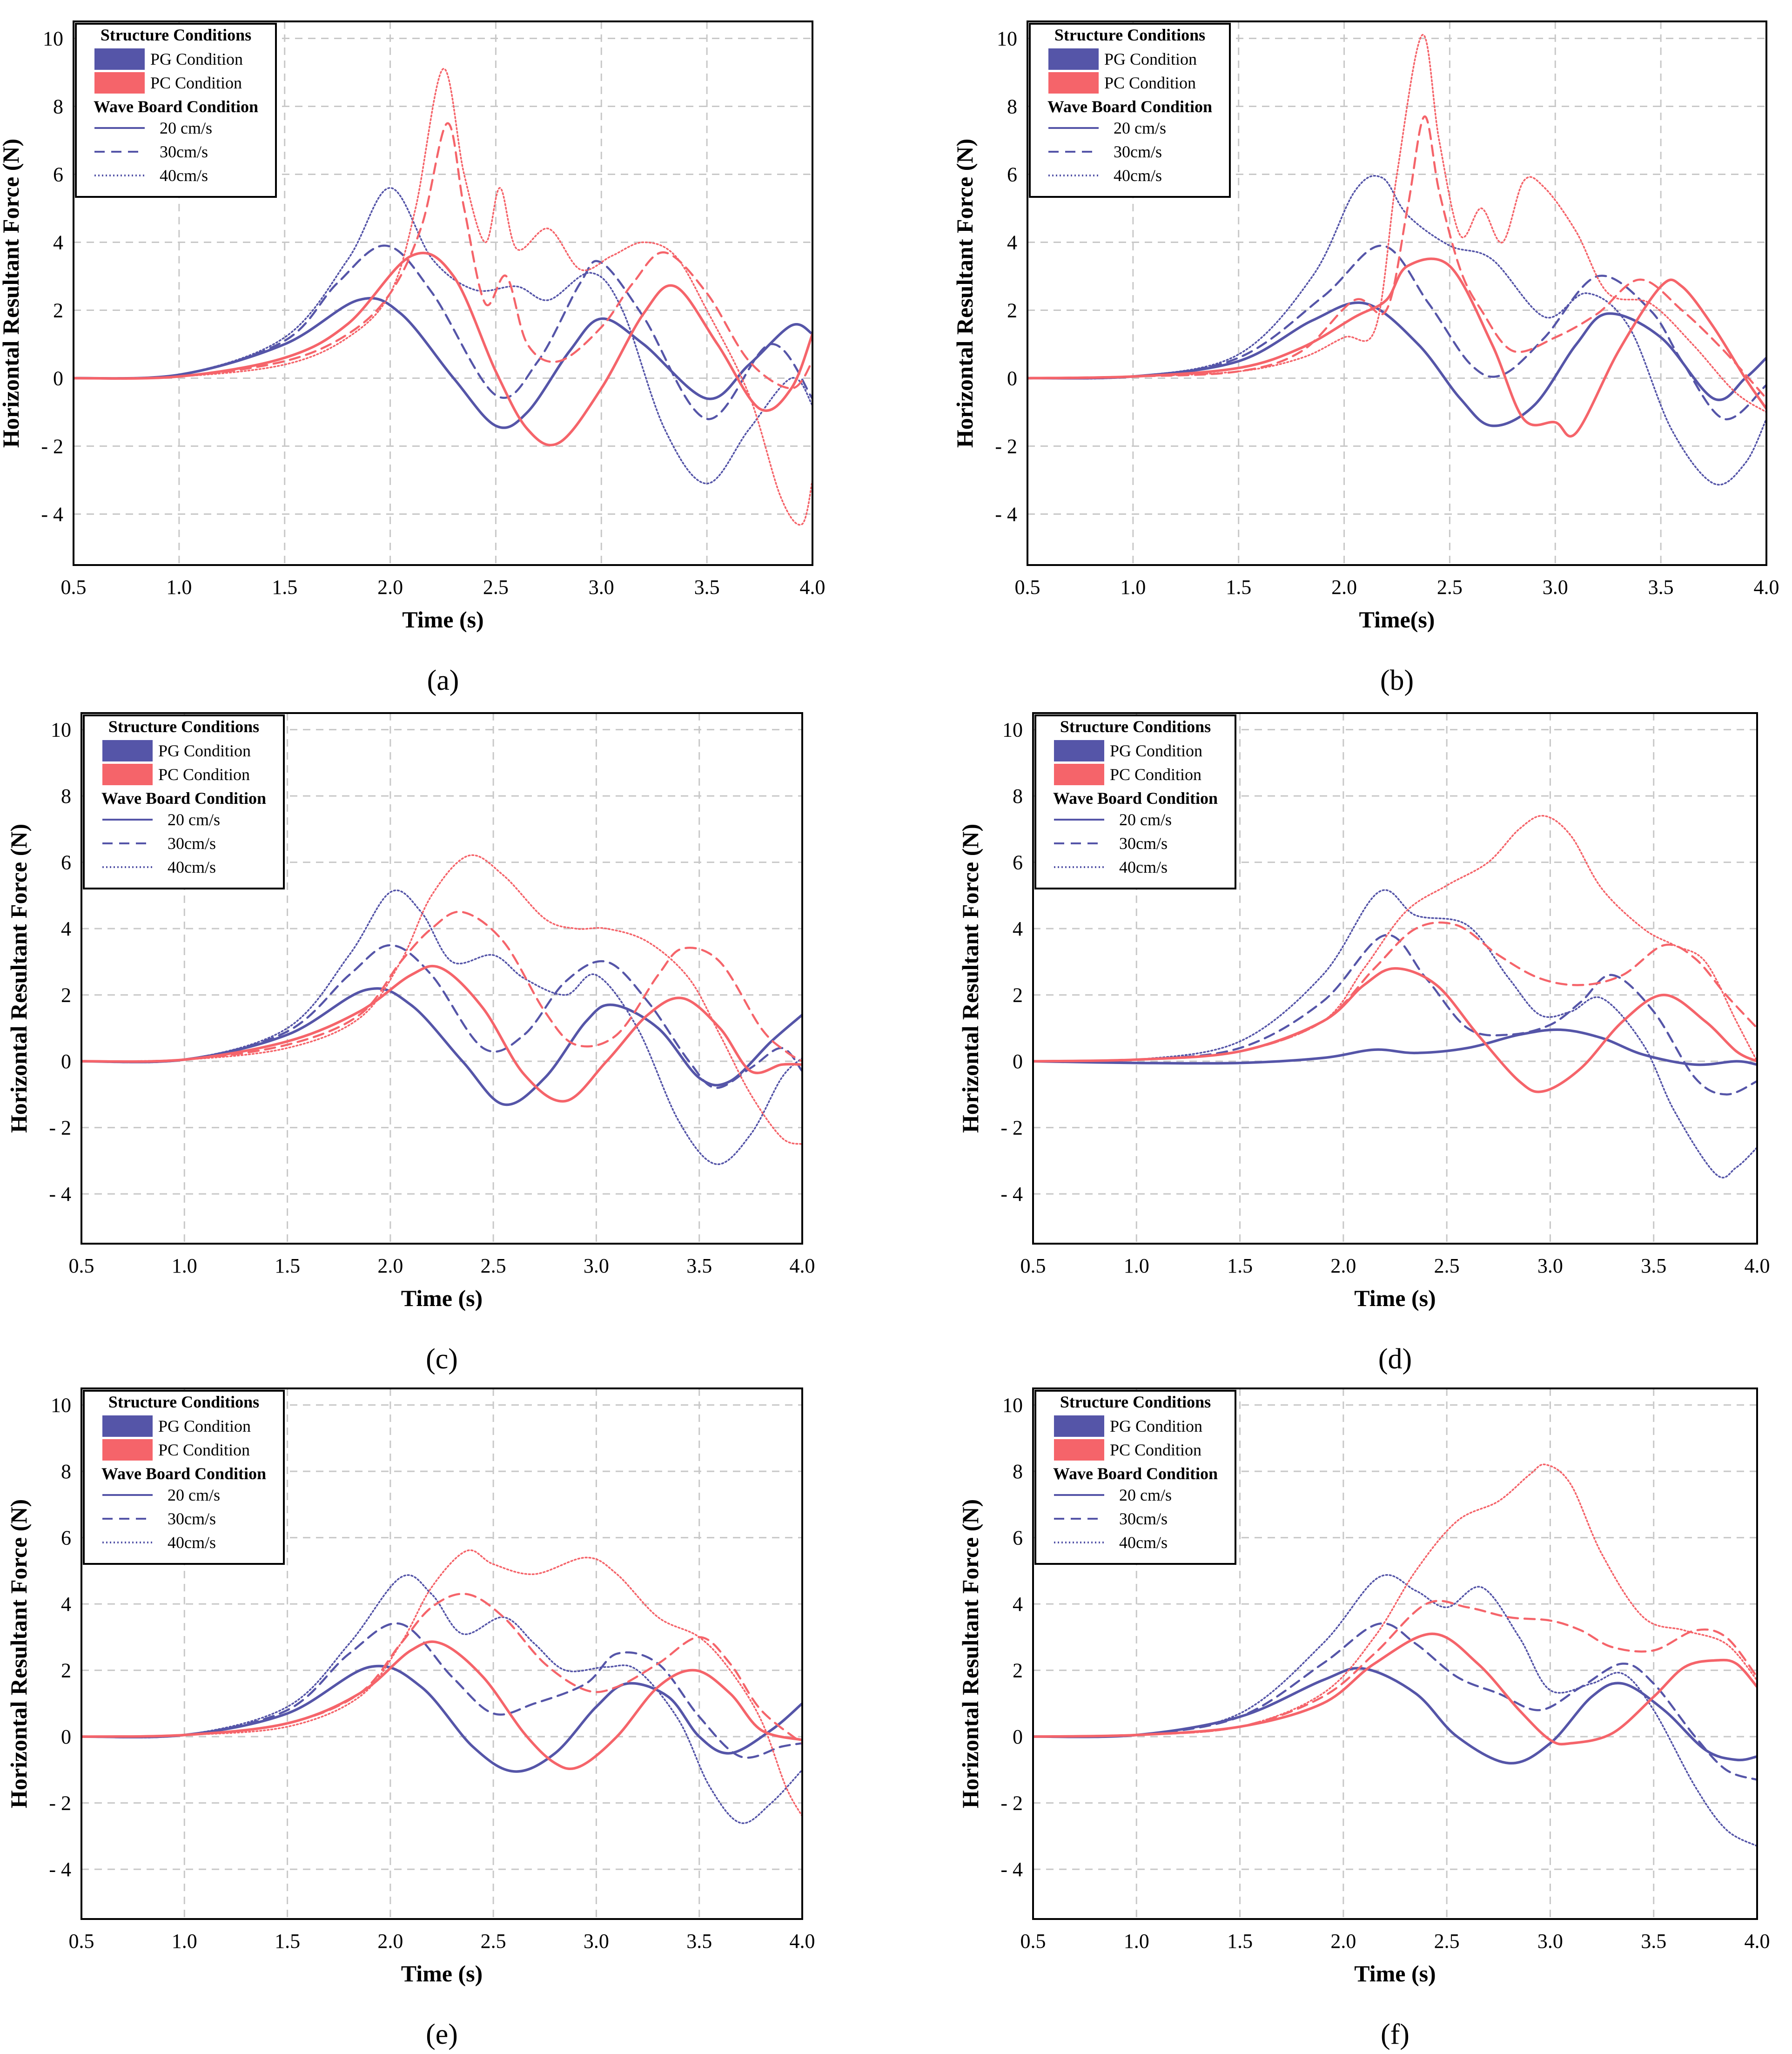 The image size is (1792, 2054). What do you see at coordinates (1395, 1359) in the screenshot?
I see `panel-label: (d)` at bounding box center [1395, 1359].